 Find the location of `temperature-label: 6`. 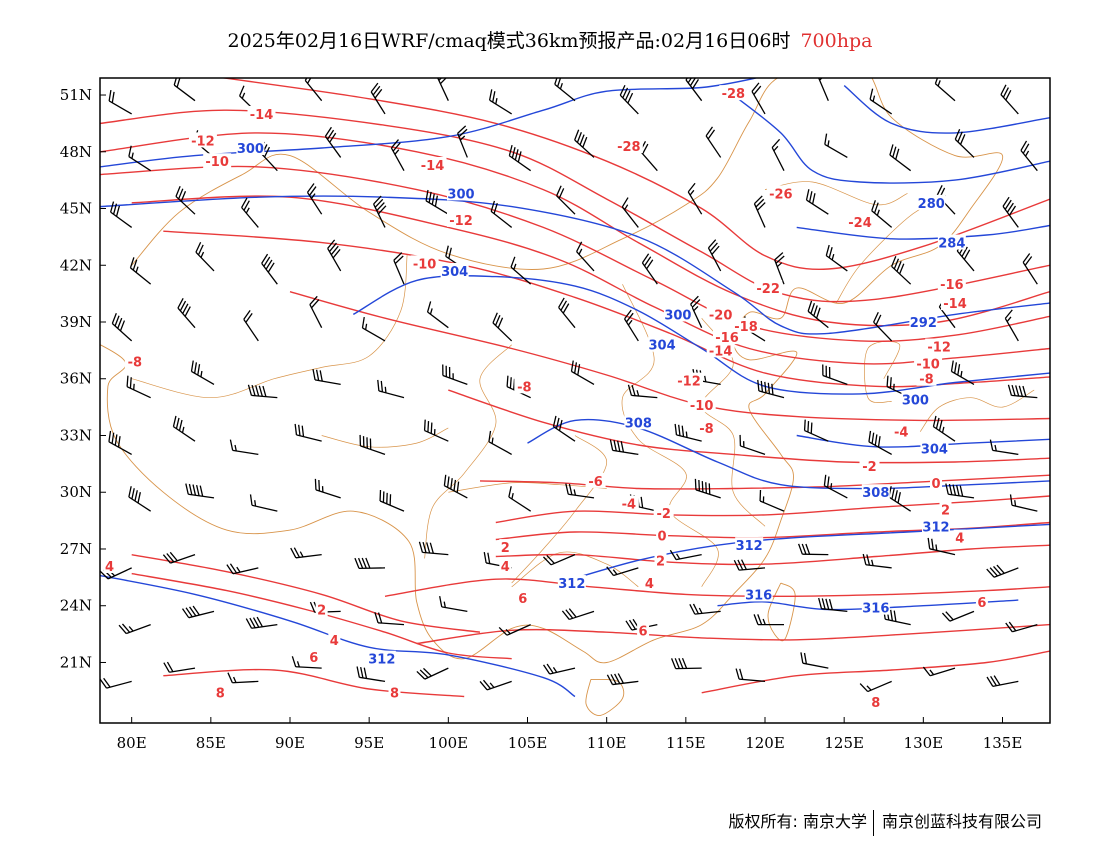

temperature-label: 6 is located at coordinates (981, 603).